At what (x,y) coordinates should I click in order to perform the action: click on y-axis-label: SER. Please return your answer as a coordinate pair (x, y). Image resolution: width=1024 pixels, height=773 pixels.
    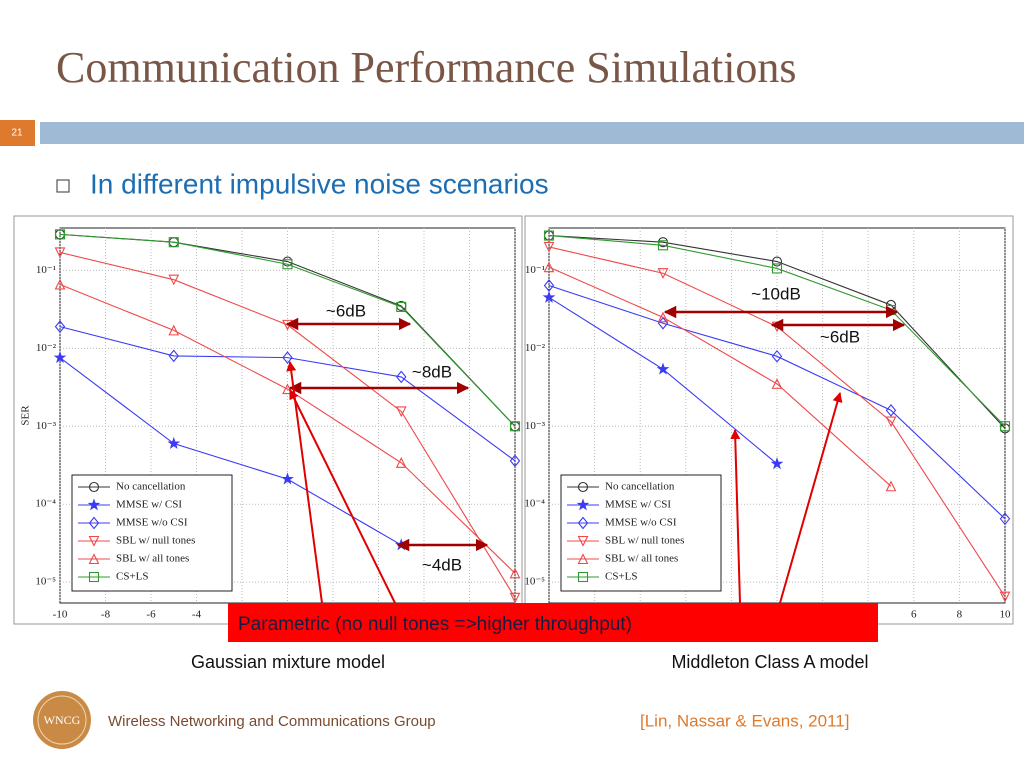
    Looking at the image, I should click on (26, 415).